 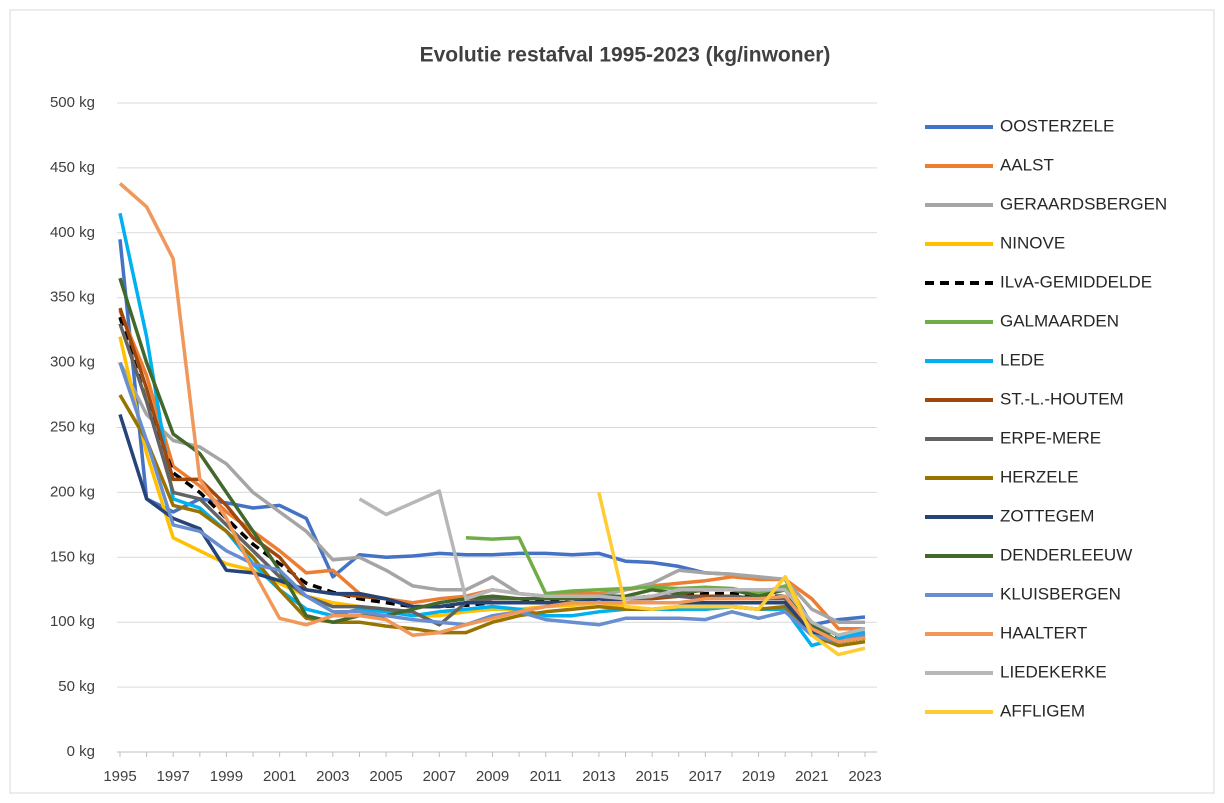 I want to click on x-tick-label: 2011, so click(x=546, y=776).